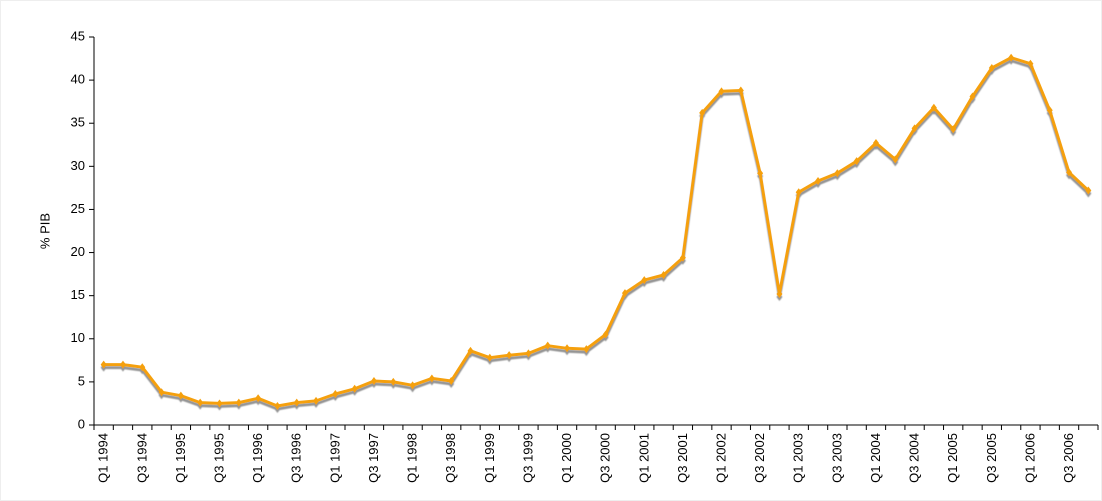 The height and width of the screenshot is (501, 1102). I want to click on x-tick-label: Q1 1995, so click(180, 458).